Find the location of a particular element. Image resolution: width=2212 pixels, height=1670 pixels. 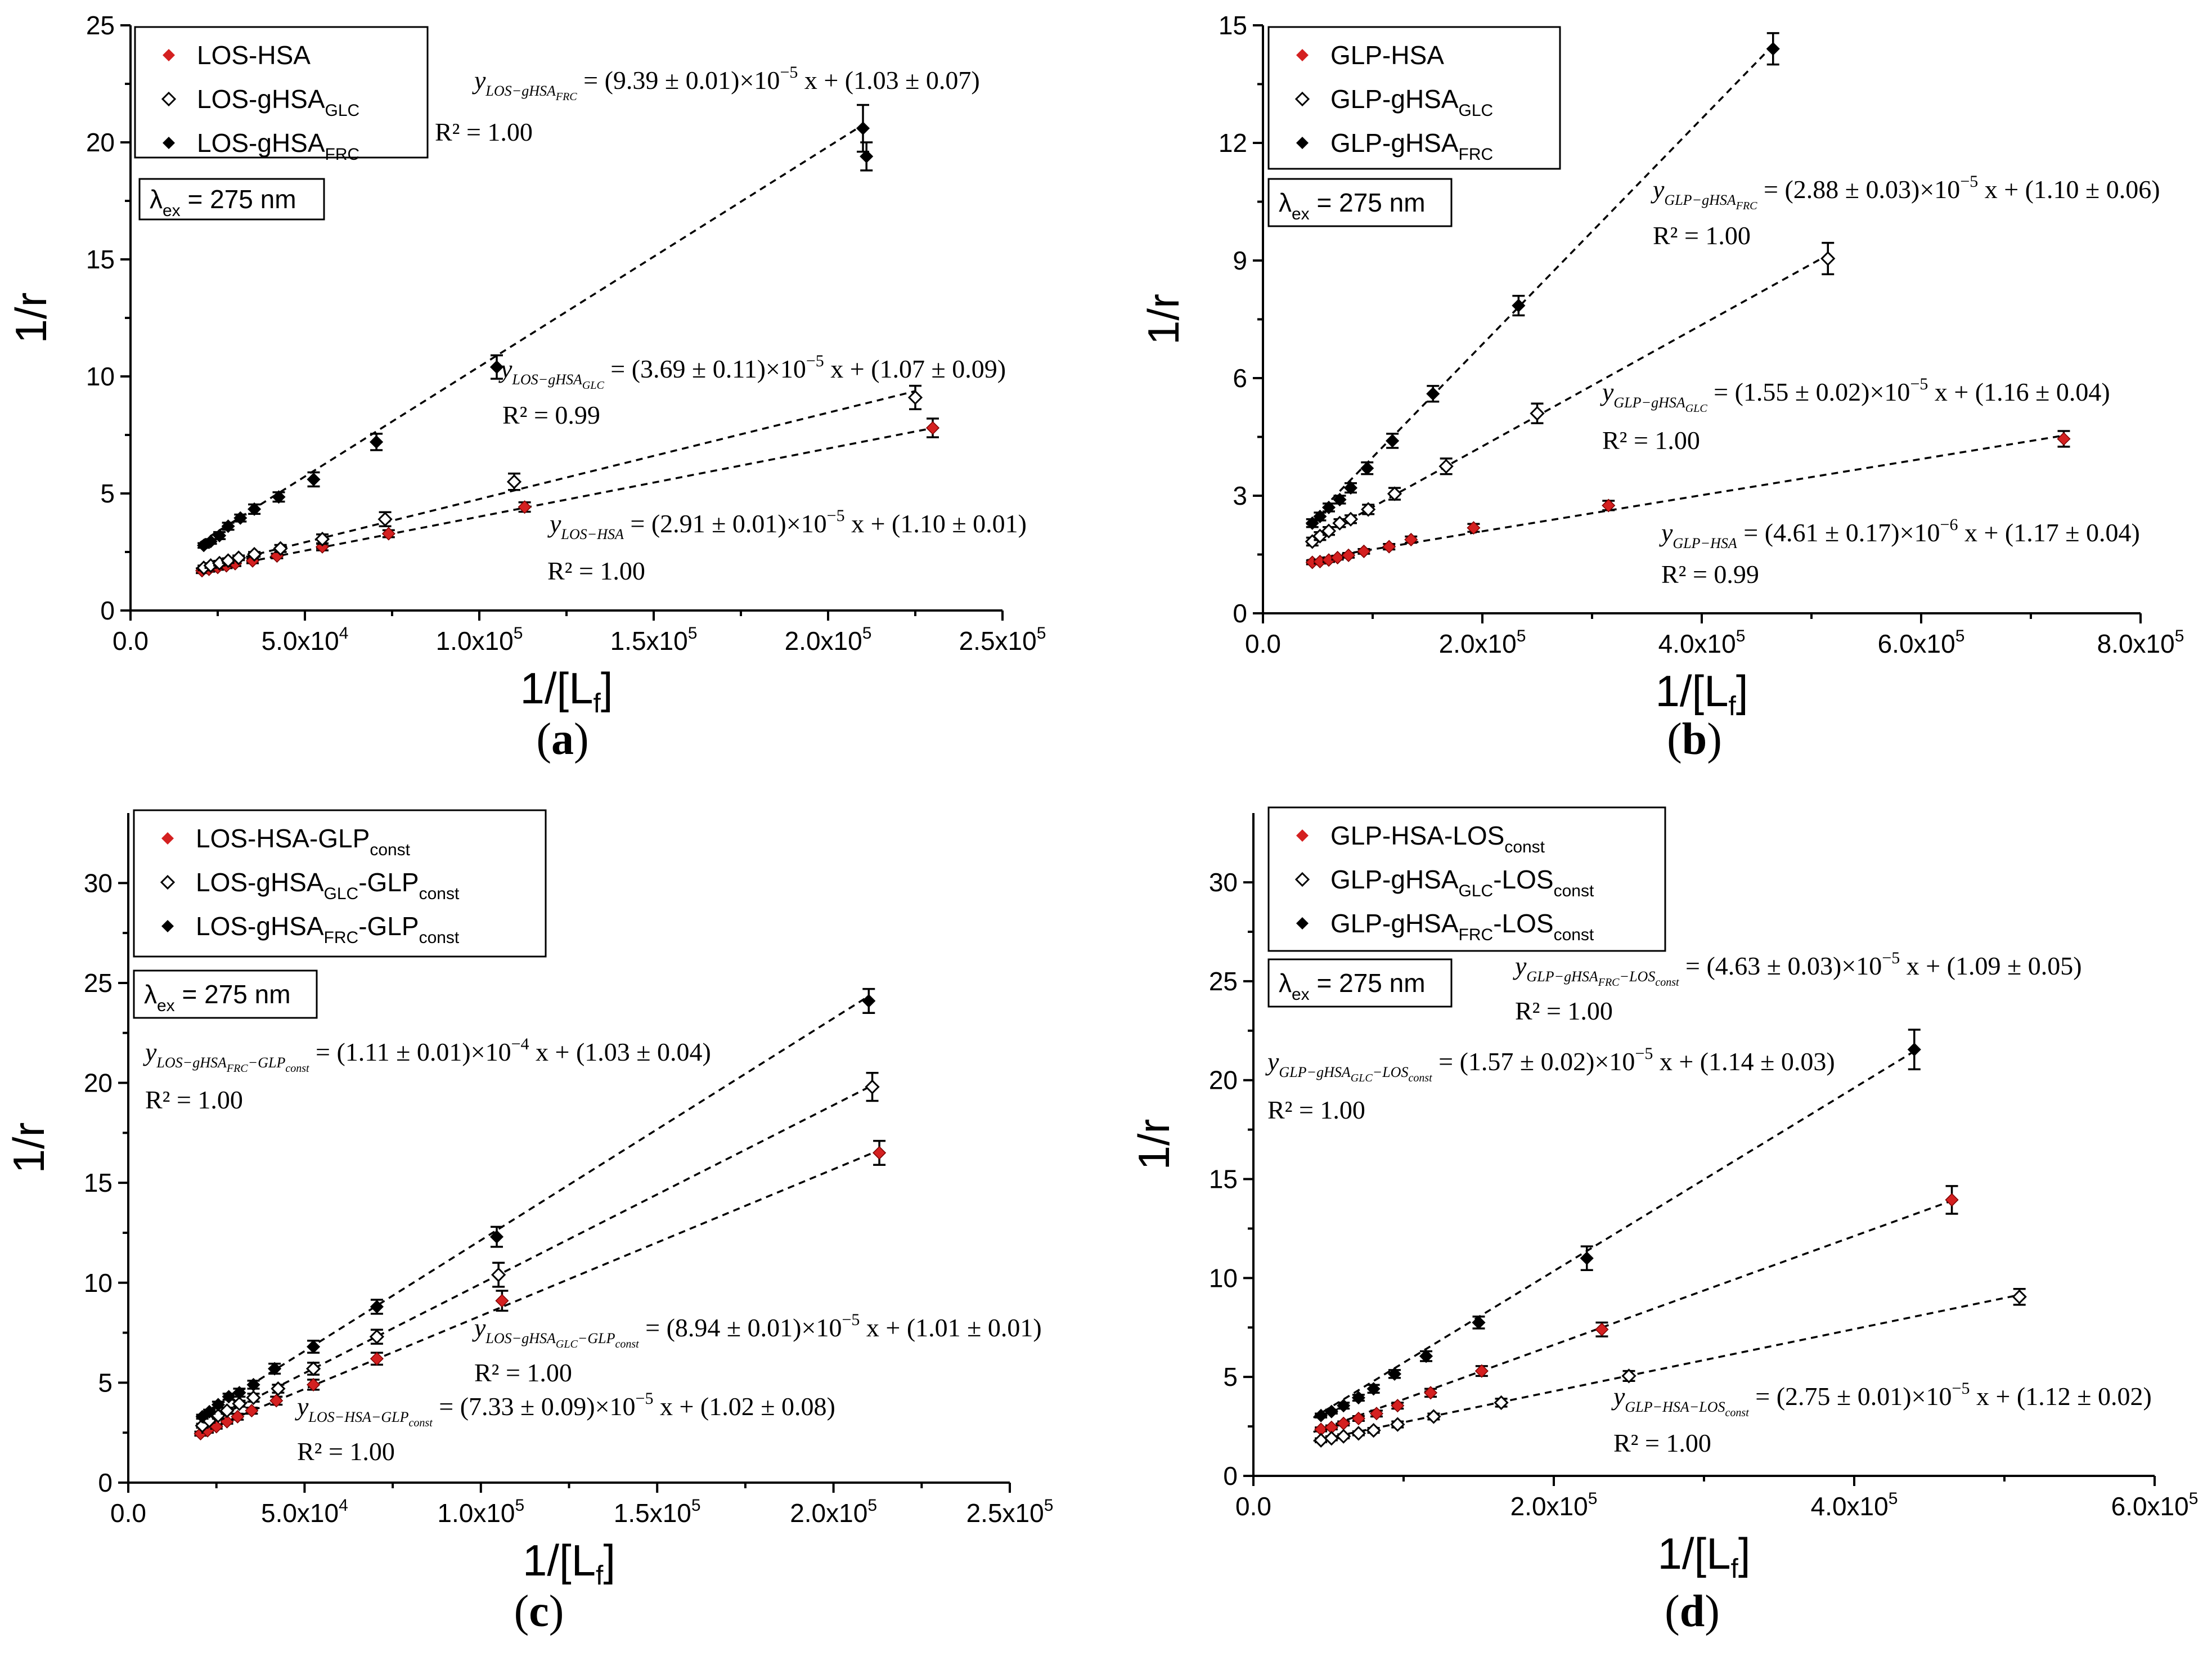

legend-label: LOS-HSA is located at coordinates (254, 55).